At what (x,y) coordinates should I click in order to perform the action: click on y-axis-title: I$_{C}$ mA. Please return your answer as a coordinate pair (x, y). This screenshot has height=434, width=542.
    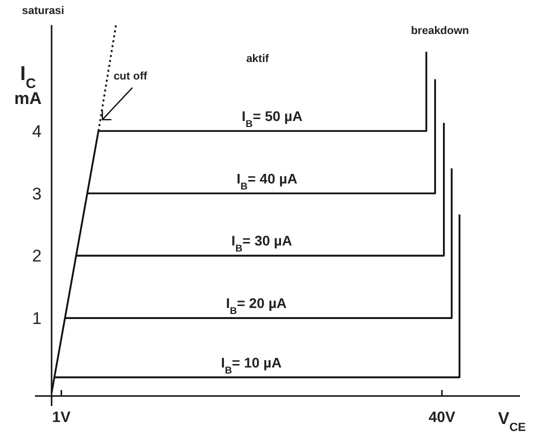
    Looking at the image, I should click on (28, 85).